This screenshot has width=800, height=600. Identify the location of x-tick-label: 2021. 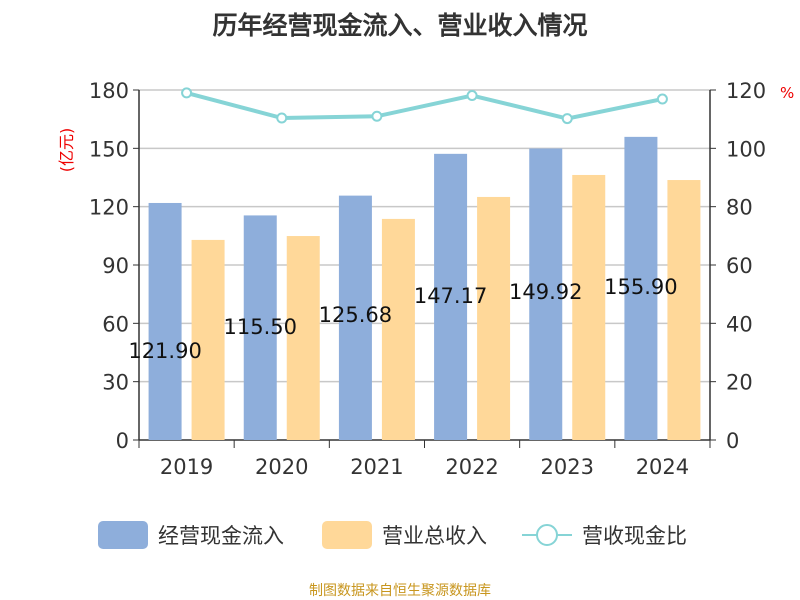
(376, 467).